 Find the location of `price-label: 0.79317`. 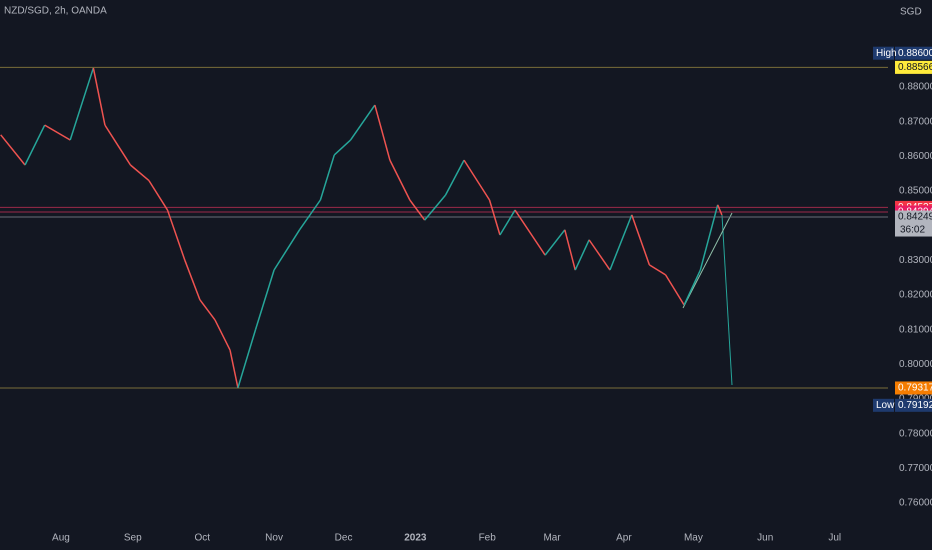

price-label: 0.79317 is located at coordinates (915, 388).